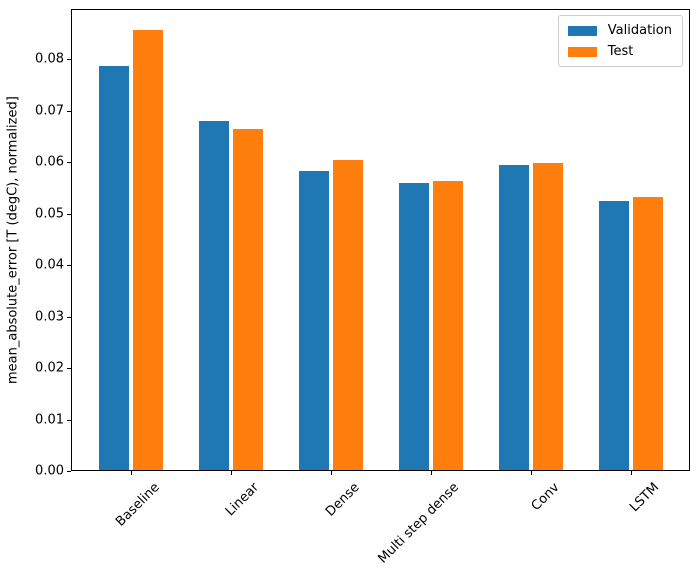 Image resolution: width=700 pixels, height=582 pixels. What do you see at coordinates (113, 268) in the screenshot?
I see `bar-validation-baseline` at bounding box center [113, 268].